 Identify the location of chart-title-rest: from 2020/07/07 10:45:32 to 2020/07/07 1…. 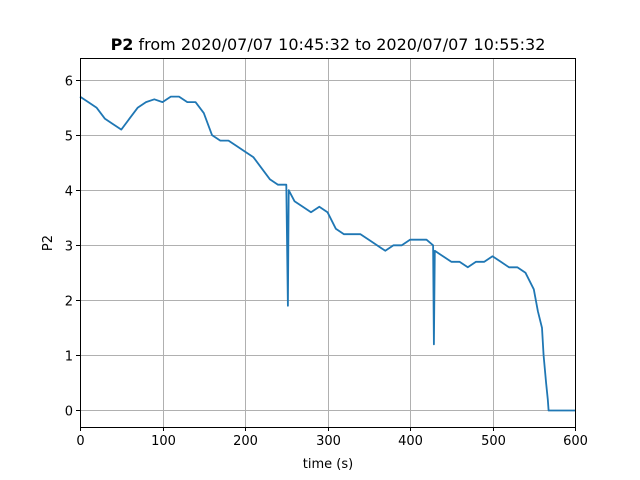
(339, 44).